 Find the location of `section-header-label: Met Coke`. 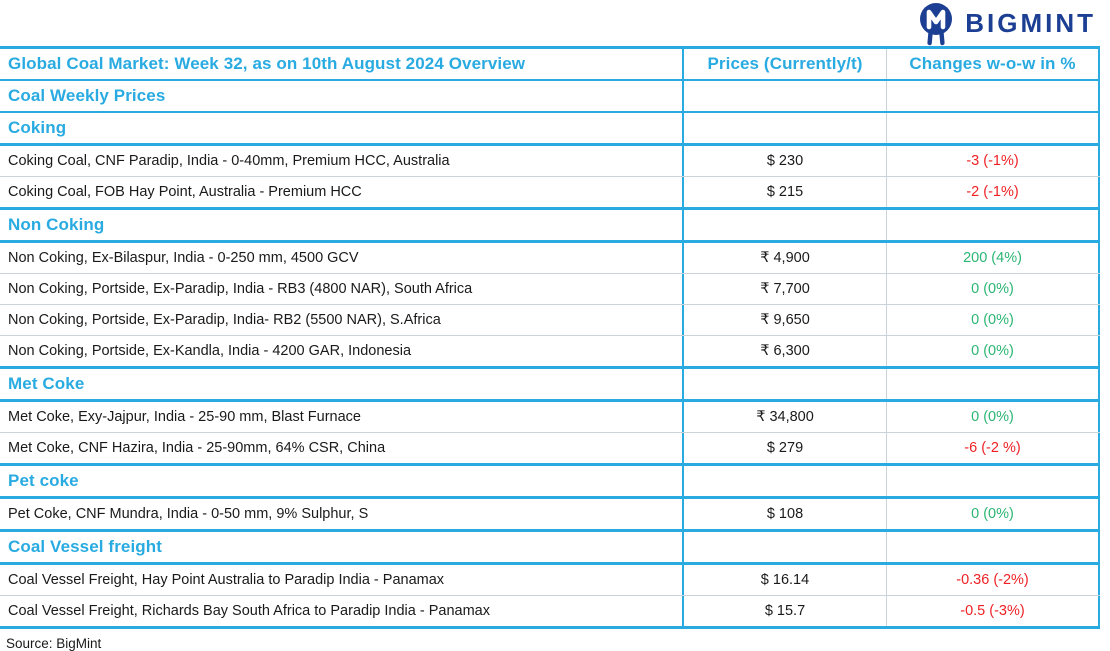

section-header-label: Met Coke is located at coordinates (46, 383).